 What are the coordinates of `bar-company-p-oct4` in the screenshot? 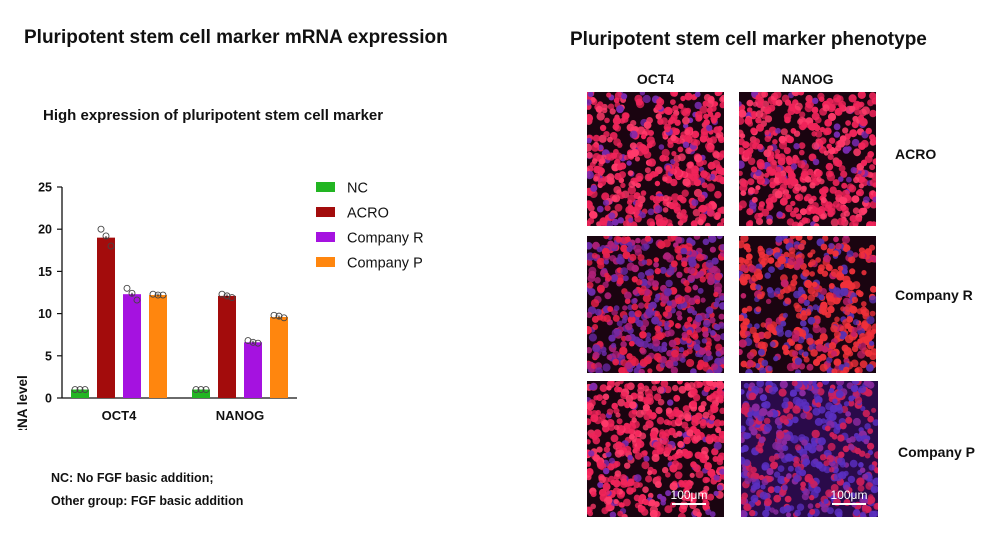 It's located at (158, 346).